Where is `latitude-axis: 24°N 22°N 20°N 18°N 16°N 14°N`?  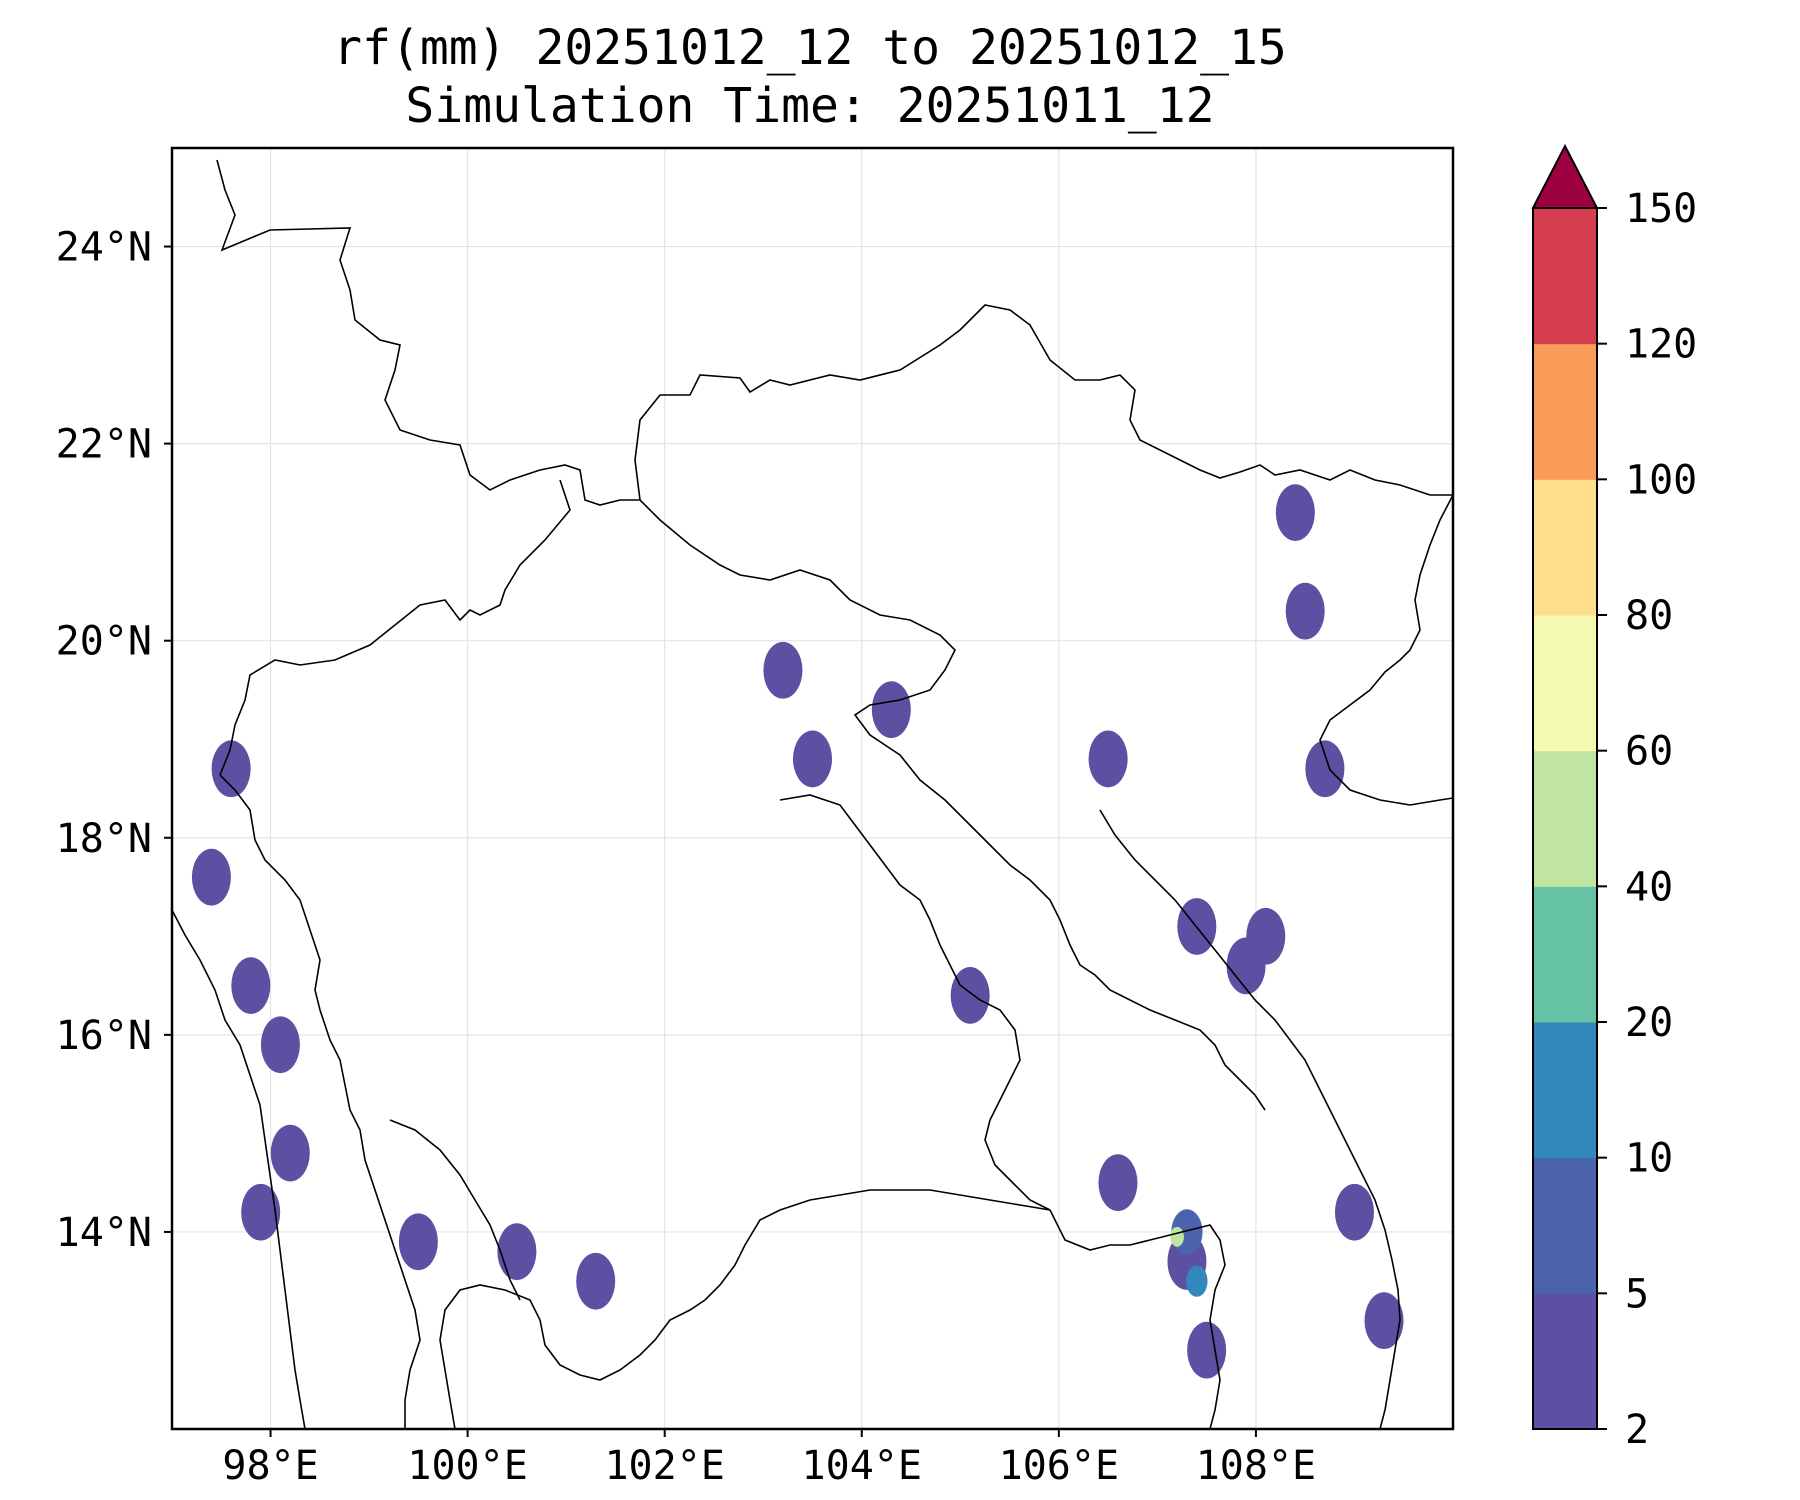
latitude-axis: 24°N 22°N 20°N 18°N 16°N 14°N is located at coordinates (114, 740).